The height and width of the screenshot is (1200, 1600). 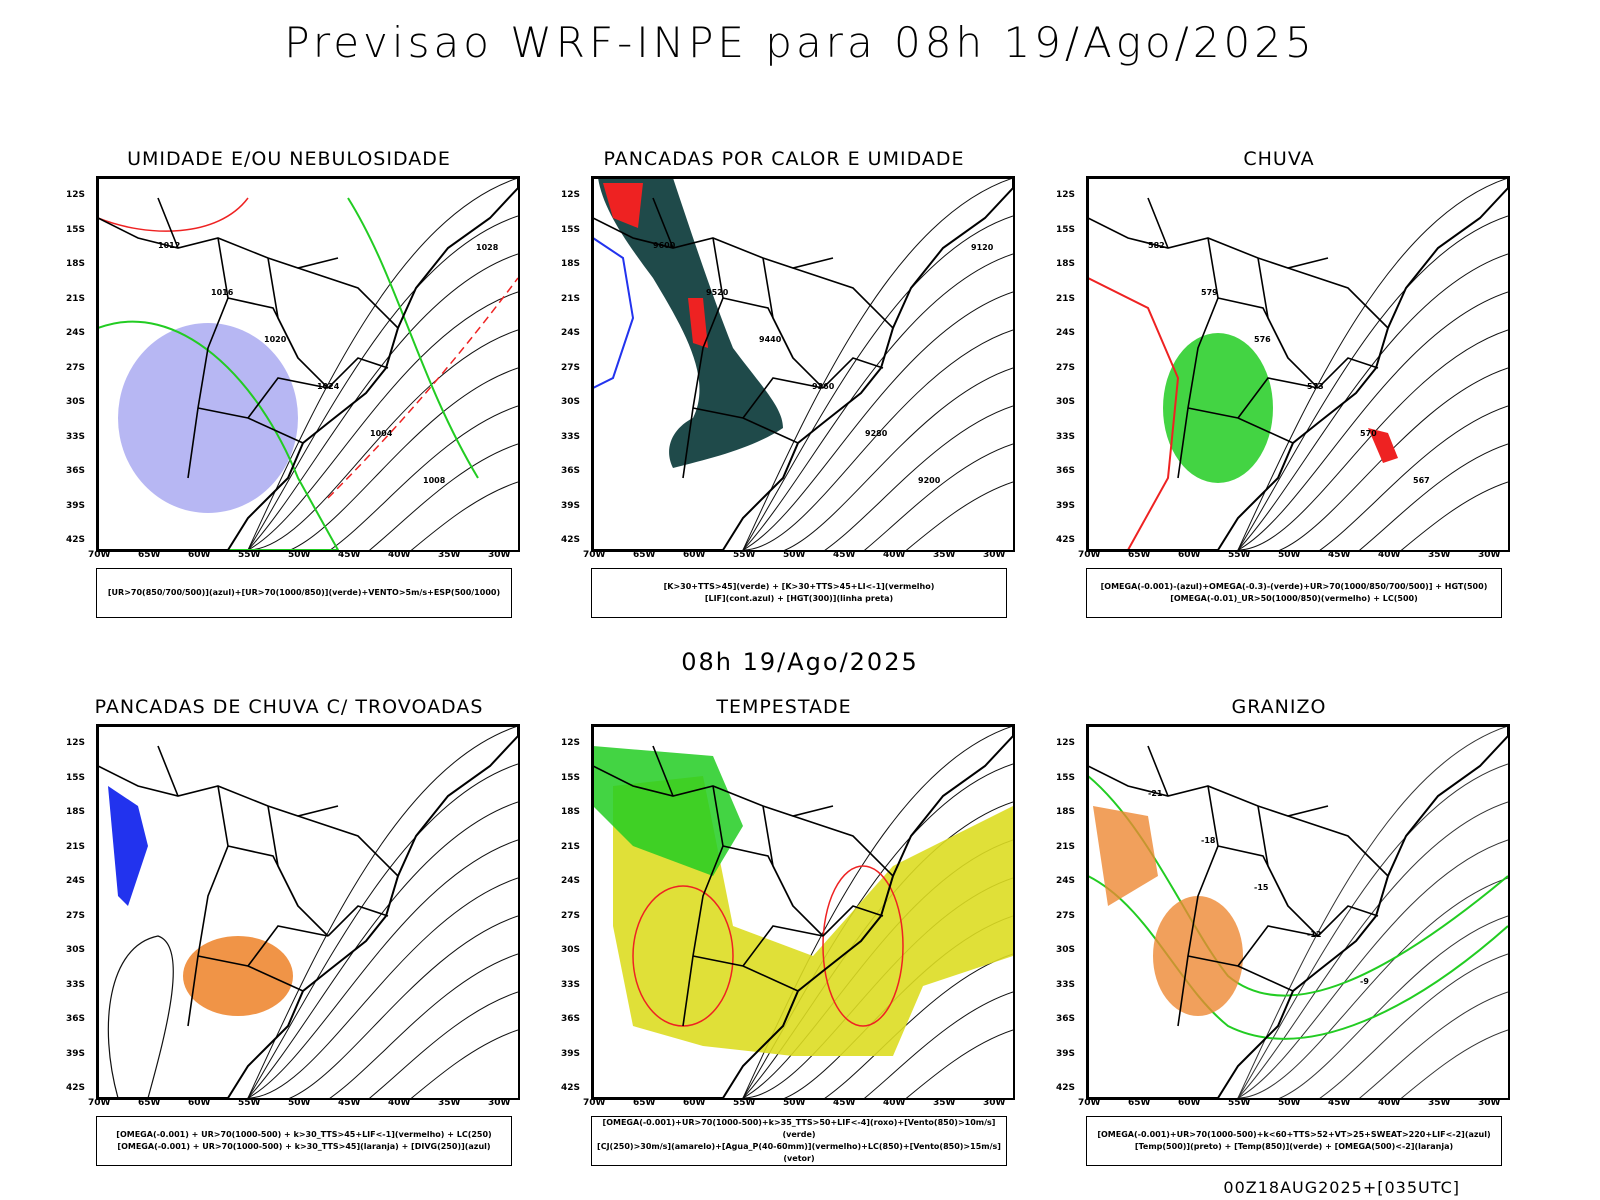 What do you see at coordinates (76, 402) in the screenshot?
I see `lat-tick-label: 30S` at bounding box center [76, 402].